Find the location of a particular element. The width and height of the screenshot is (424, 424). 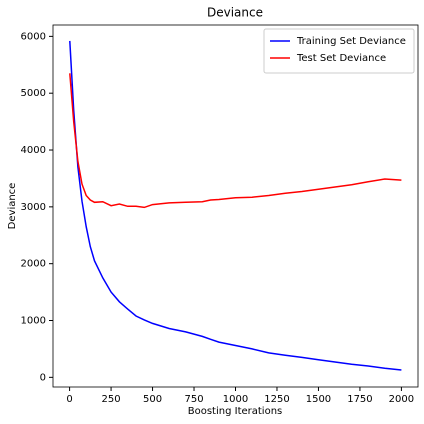

y-tick-label: 1000 is located at coordinates (33, 321).